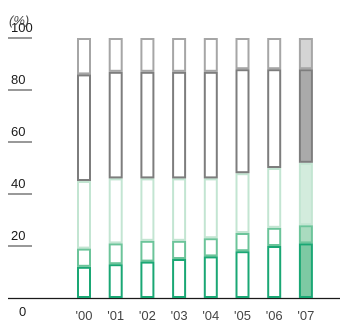 The height and width of the screenshot is (325, 354). Describe the element at coordinates (274, 315) in the screenshot. I see `x-tick-label: '06` at that location.